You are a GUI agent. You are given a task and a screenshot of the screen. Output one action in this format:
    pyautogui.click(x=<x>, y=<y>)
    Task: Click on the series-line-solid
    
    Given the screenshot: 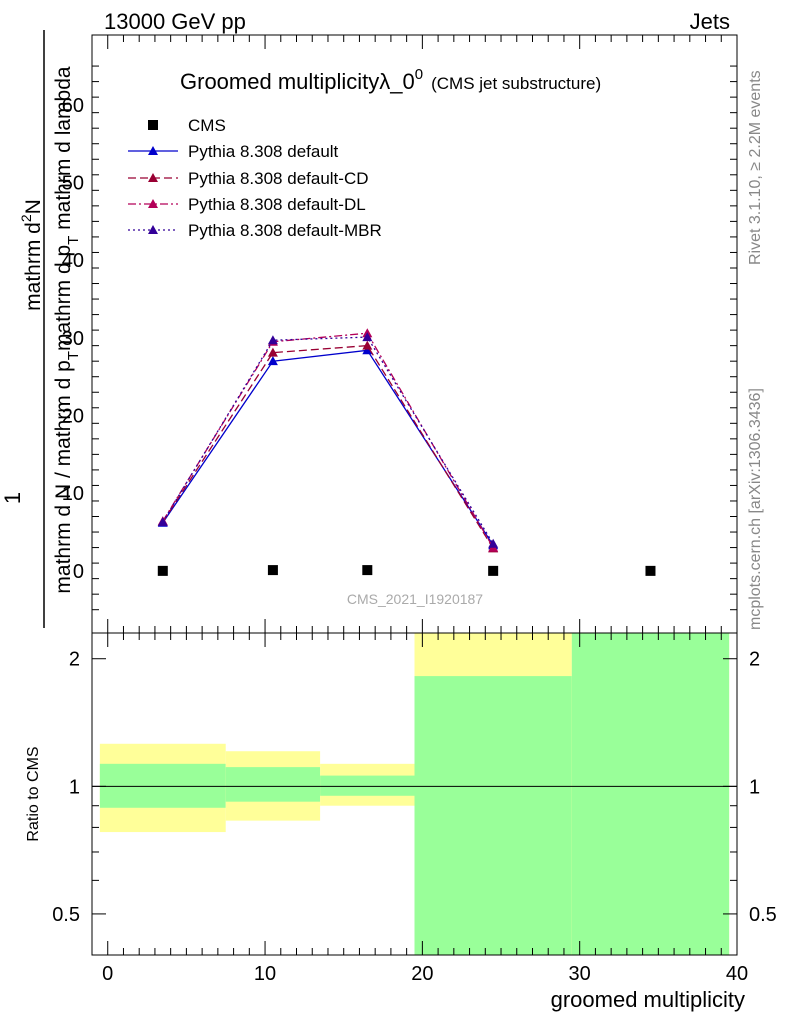 What is the action you would take?
    pyautogui.click(x=328, y=447)
    